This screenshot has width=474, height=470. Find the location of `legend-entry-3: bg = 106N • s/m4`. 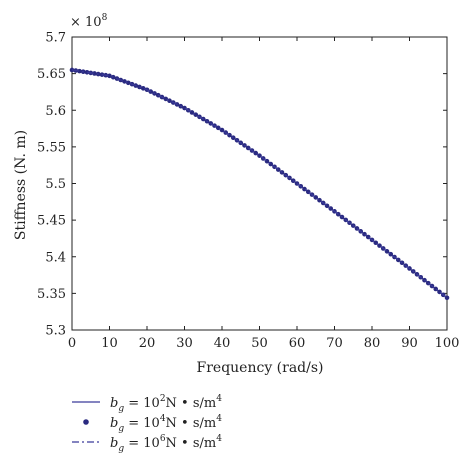

legend-entry-3: bg = 106N • s/m4 is located at coordinates (166, 444).